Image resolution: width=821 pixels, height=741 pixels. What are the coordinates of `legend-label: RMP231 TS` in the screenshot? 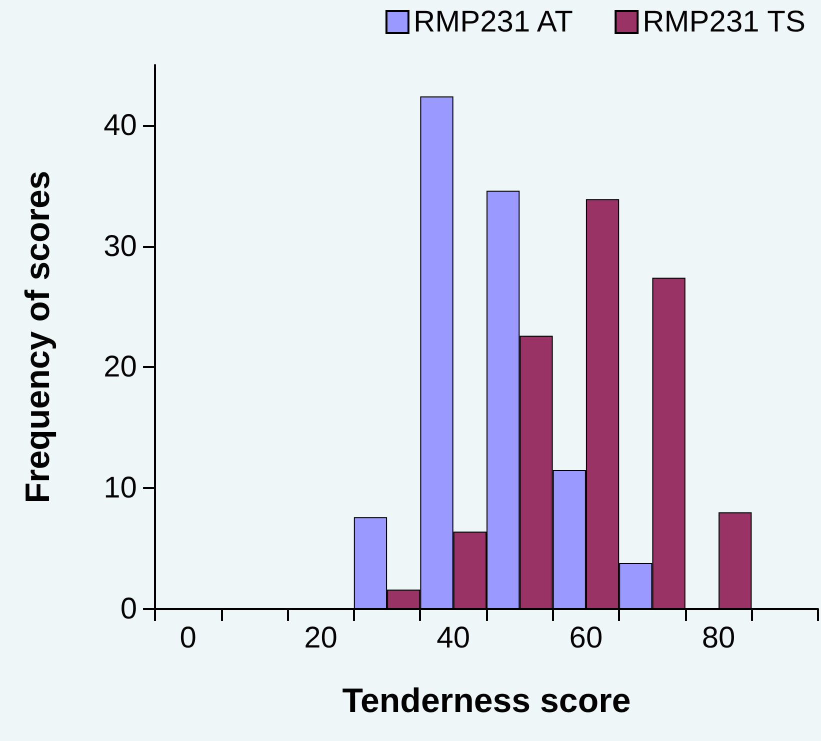 It's located at (724, 22).